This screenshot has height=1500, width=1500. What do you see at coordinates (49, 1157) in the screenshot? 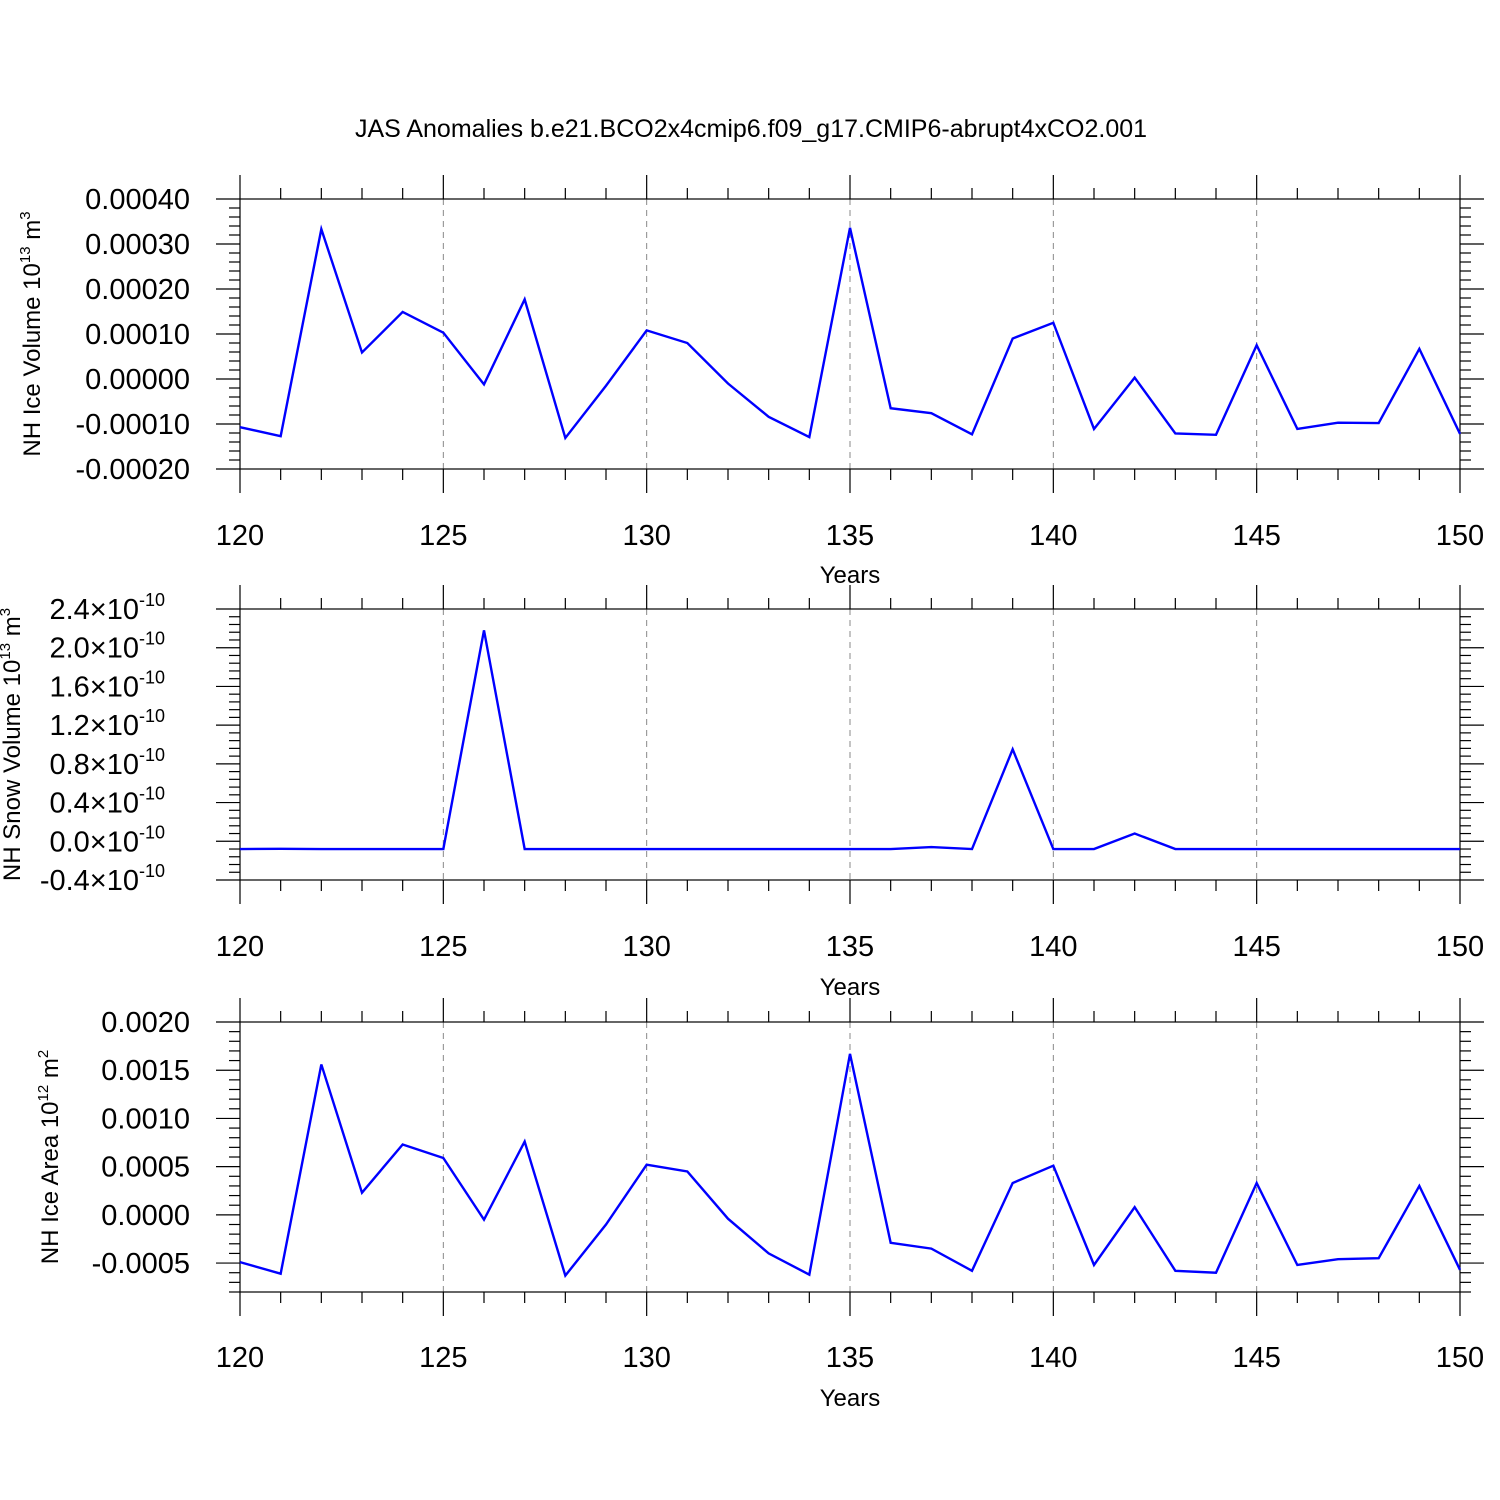
I see `y-axis-title: NH Ice Area 1012 m2` at bounding box center [49, 1157].